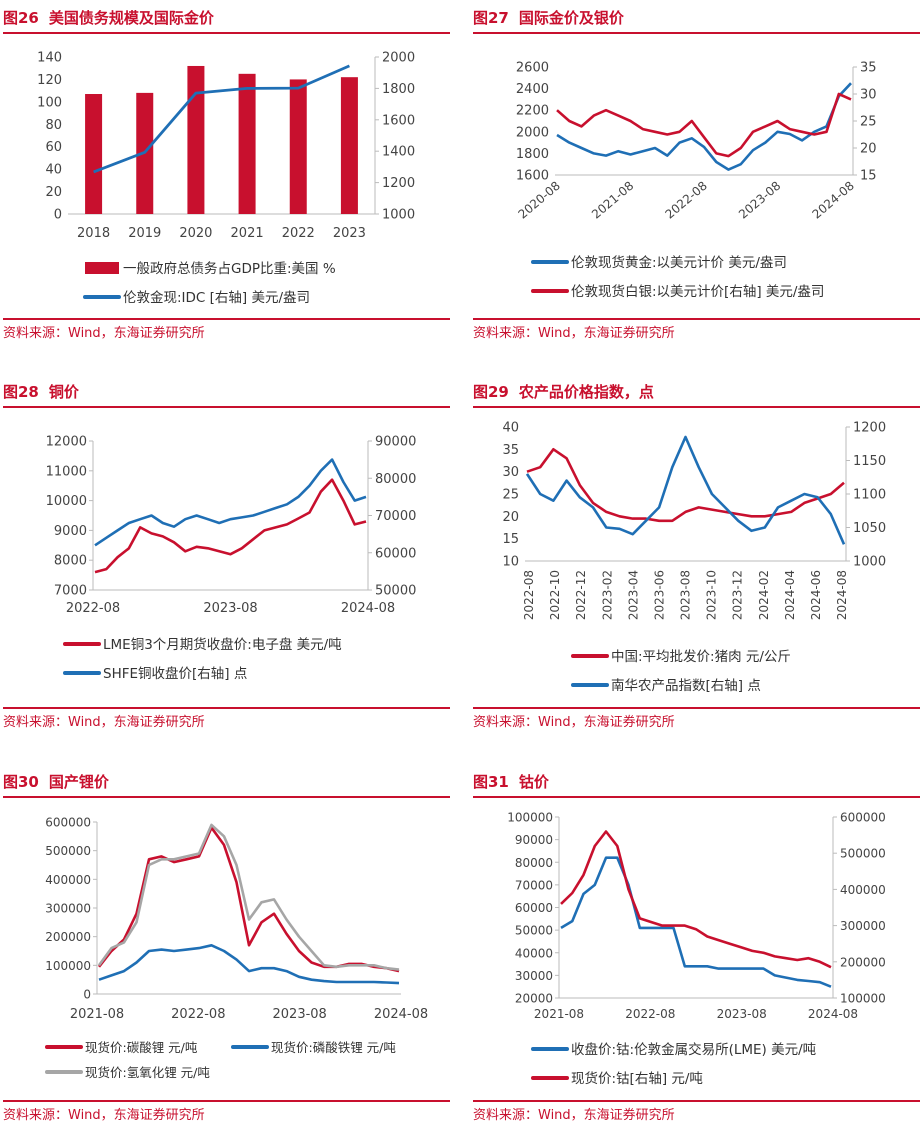  I want to click on legend-swatch, so click(102, 268).